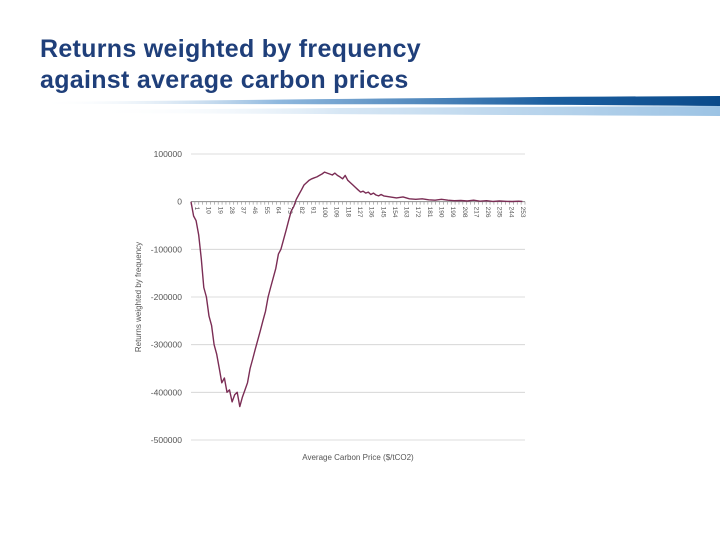 The height and width of the screenshot is (540, 720). What do you see at coordinates (371, 212) in the screenshot?
I see `x-tick-label: 136` at bounding box center [371, 212].